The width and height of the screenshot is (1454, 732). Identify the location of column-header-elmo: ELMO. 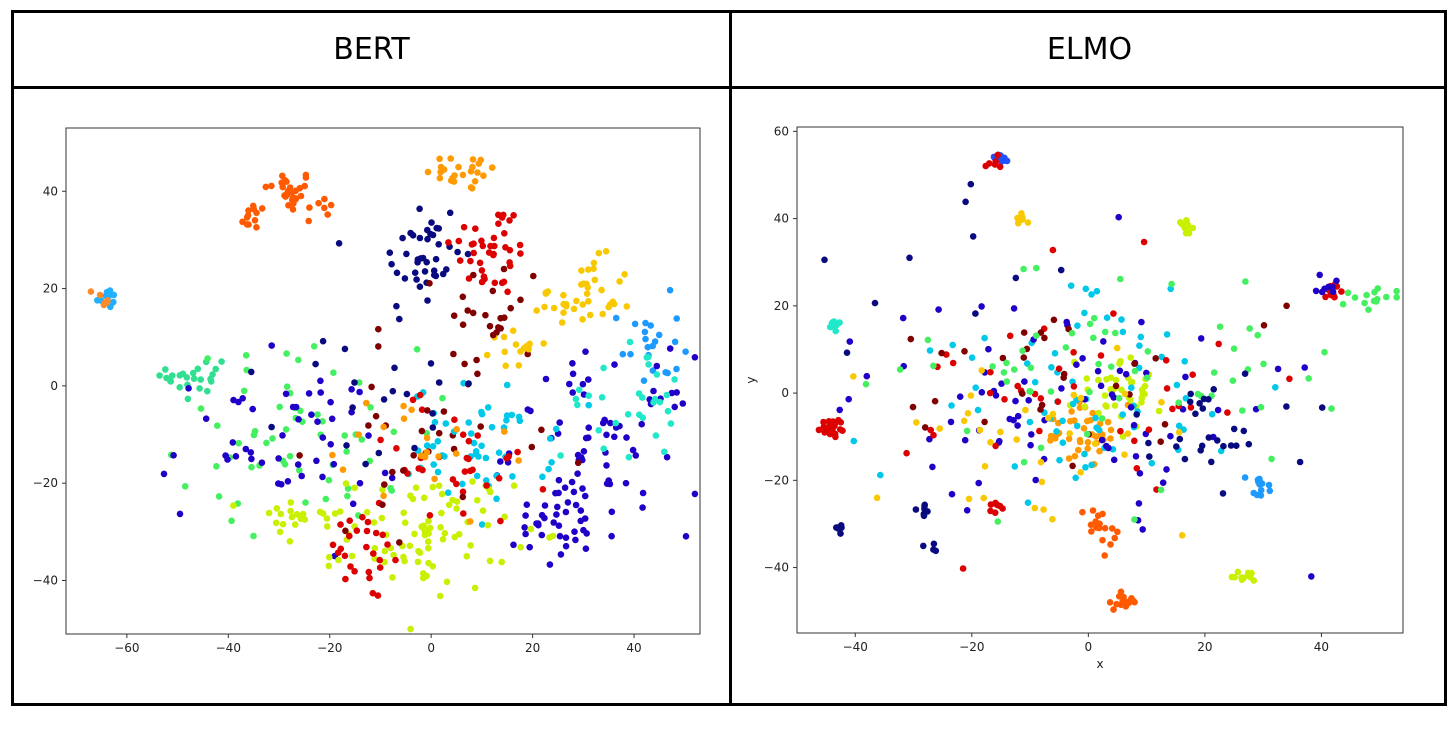
(1089, 49).